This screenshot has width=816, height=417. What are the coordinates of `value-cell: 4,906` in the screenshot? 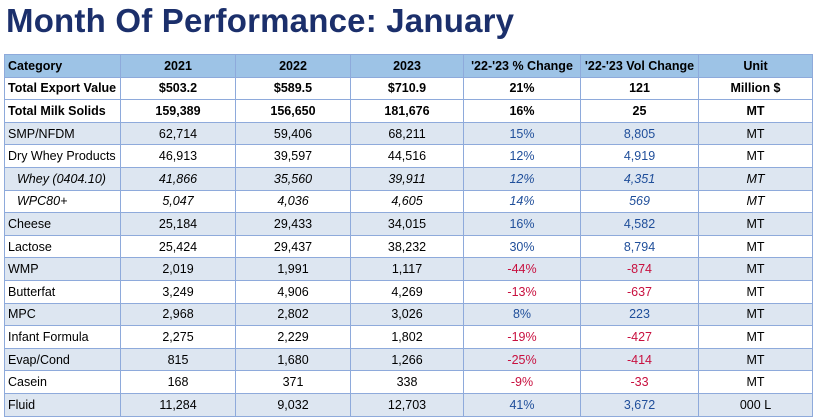 It's located at (293, 291).